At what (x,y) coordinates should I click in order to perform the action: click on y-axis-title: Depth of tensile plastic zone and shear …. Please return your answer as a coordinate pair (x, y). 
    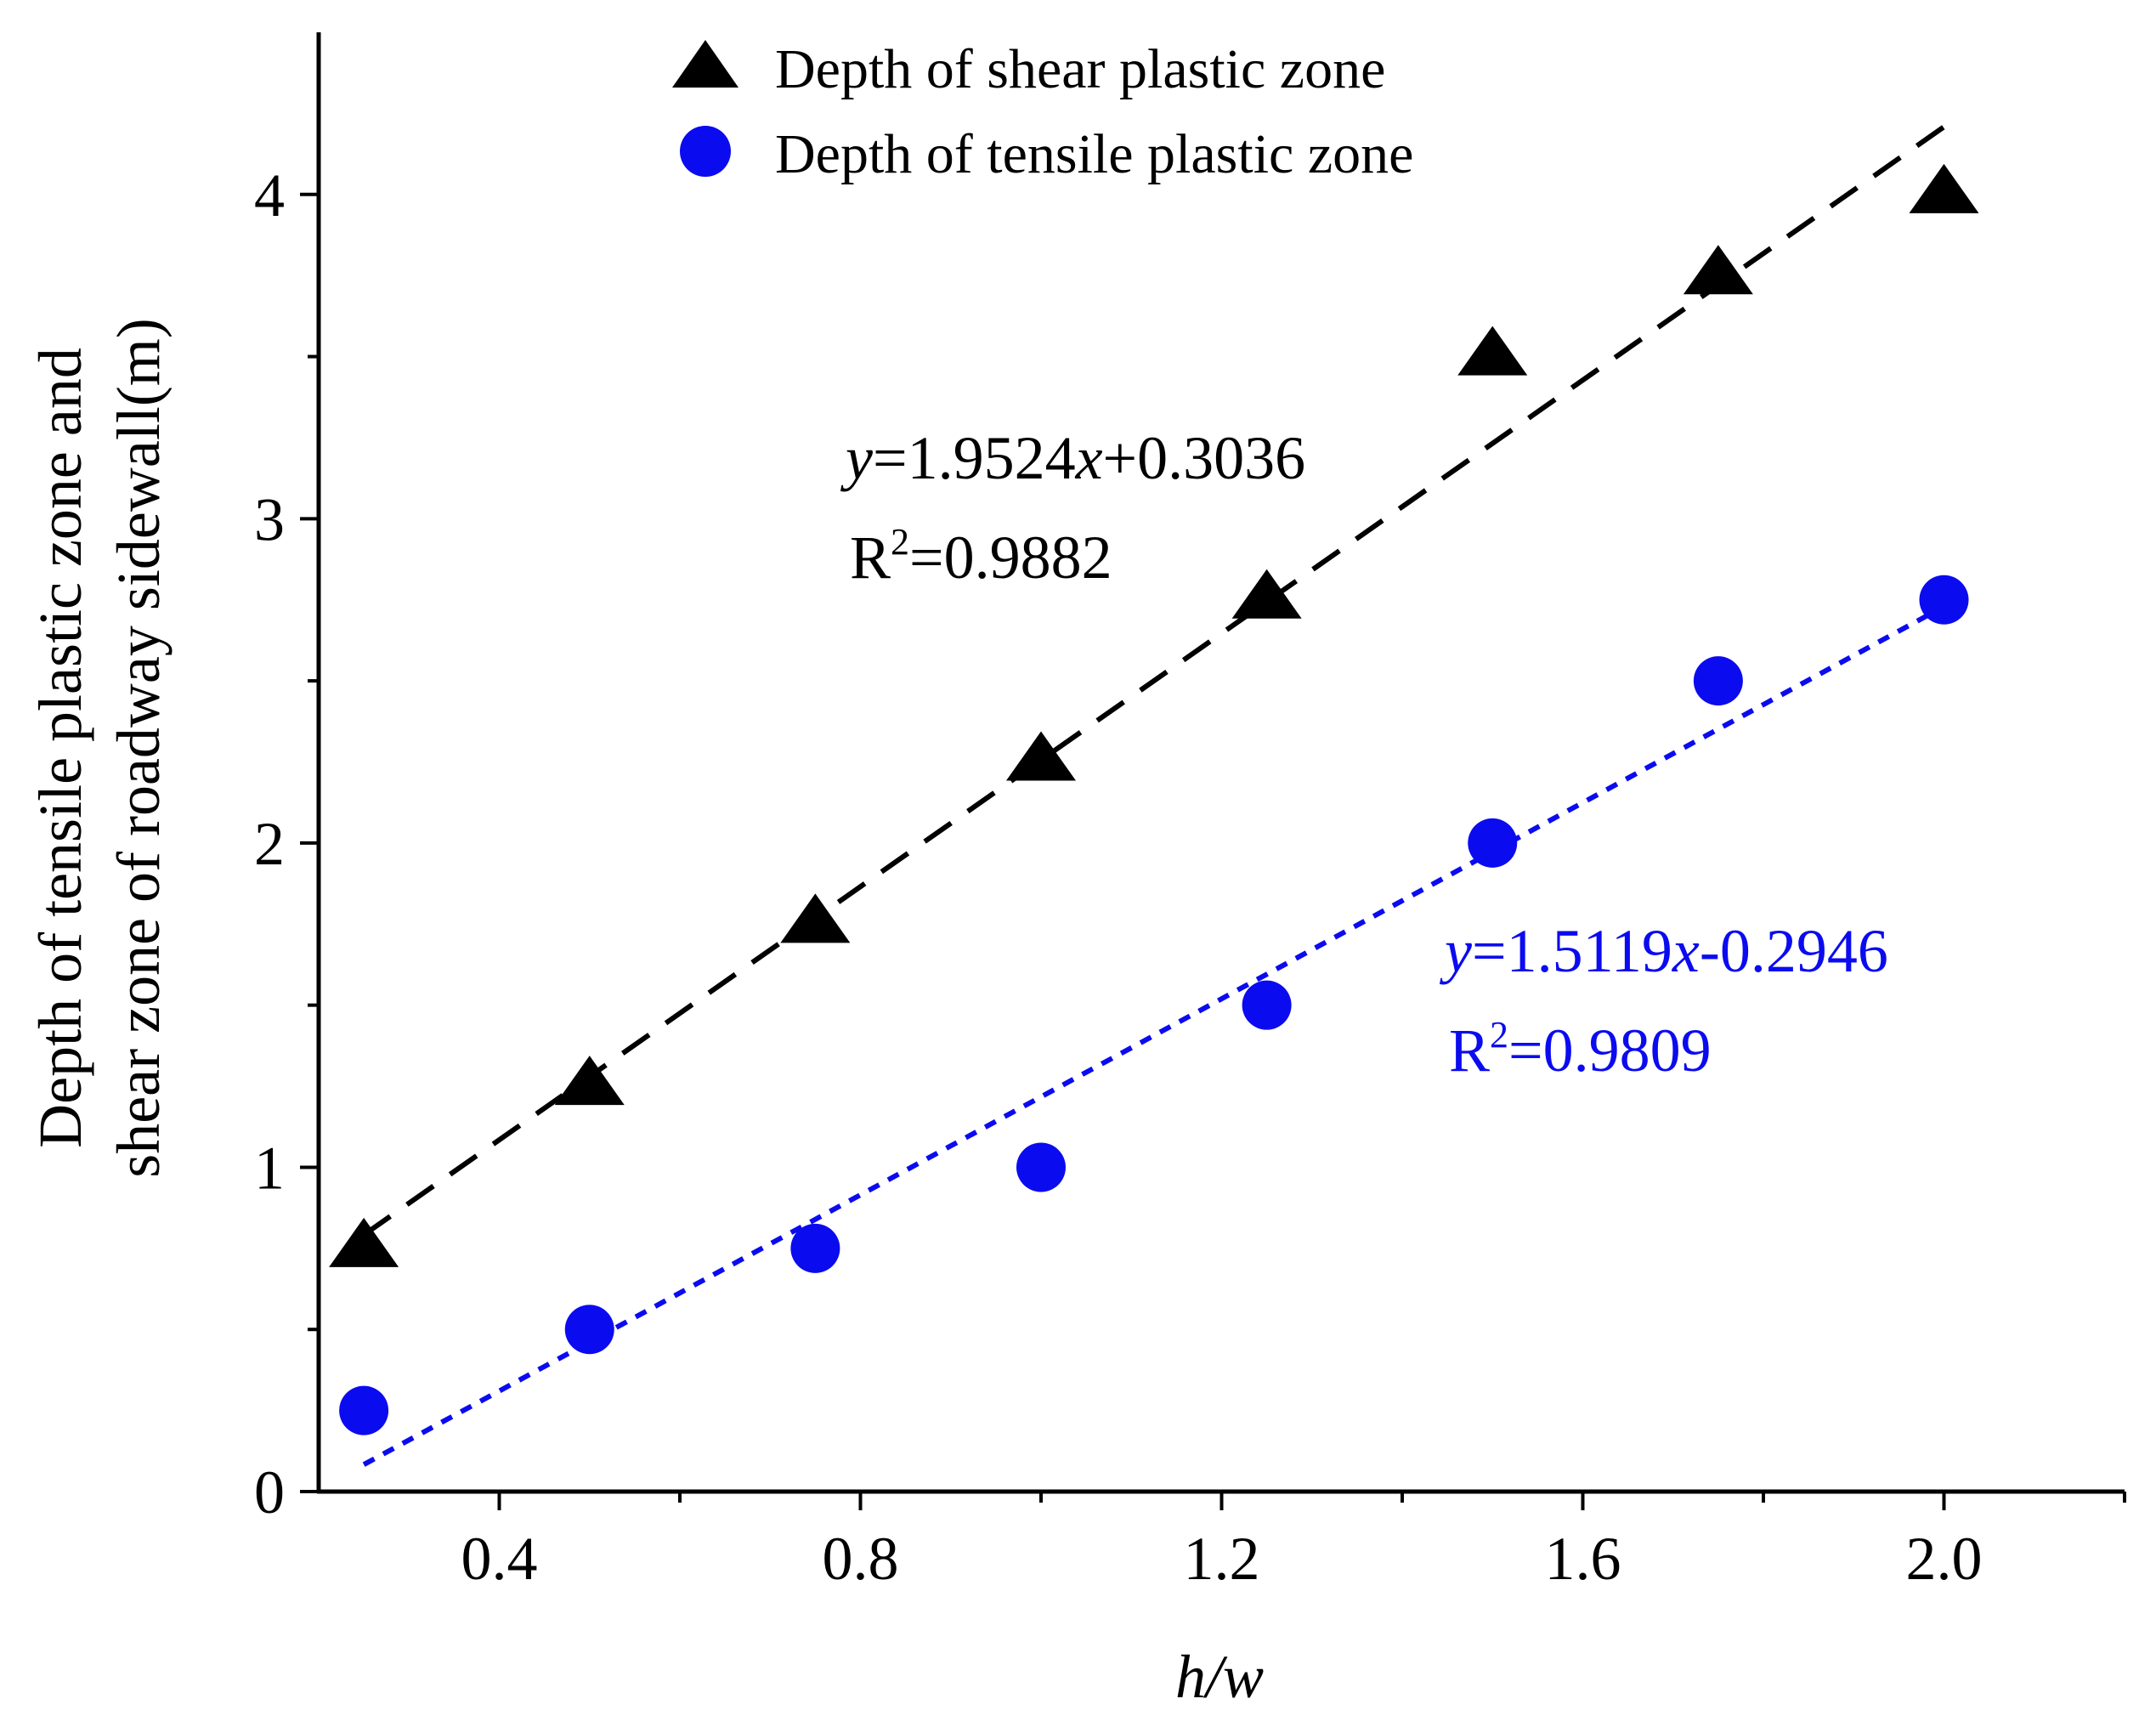
    Looking at the image, I should click on (99, 748).